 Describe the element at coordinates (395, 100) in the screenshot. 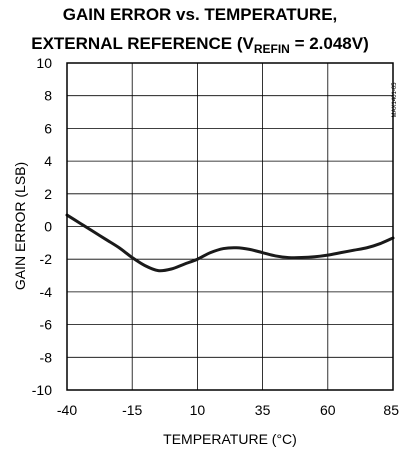

I see `figure-code: MAX1401-05` at that location.